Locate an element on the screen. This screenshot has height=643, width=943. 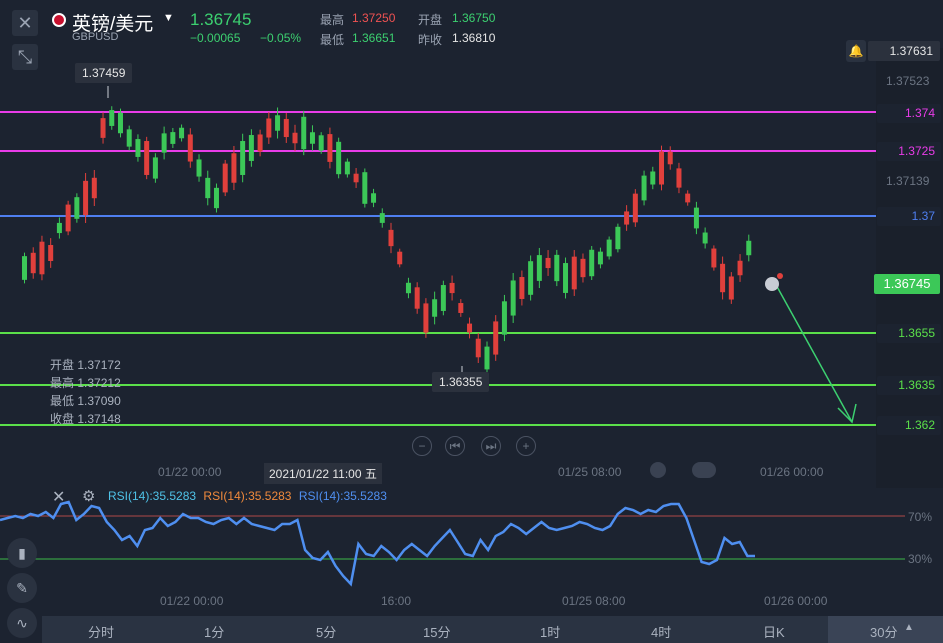
hline-tag-1374: 1.374 is located at coordinates (909, 113).